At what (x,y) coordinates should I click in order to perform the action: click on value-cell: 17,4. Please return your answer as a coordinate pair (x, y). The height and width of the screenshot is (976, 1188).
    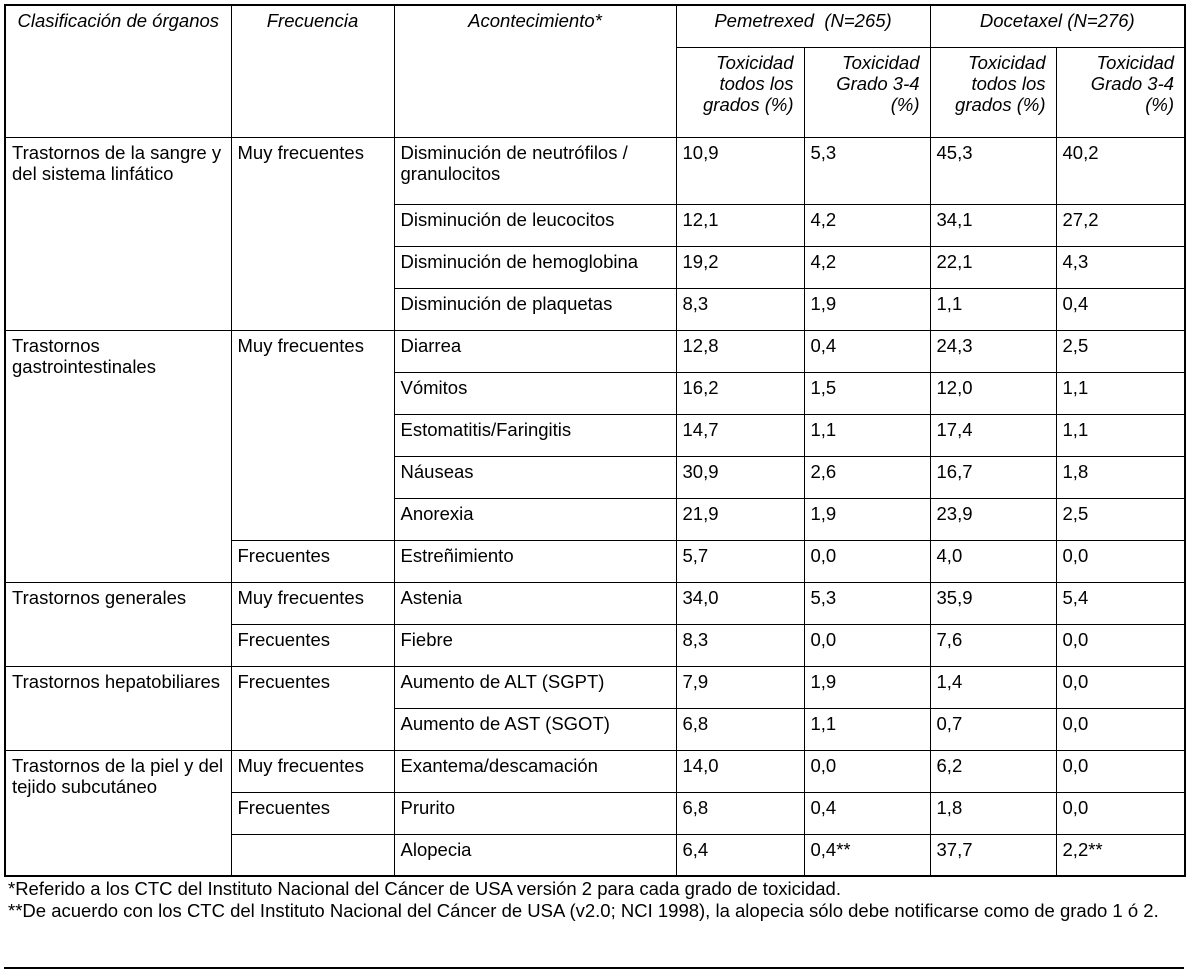
    Looking at the image, I should click on (993, 435).